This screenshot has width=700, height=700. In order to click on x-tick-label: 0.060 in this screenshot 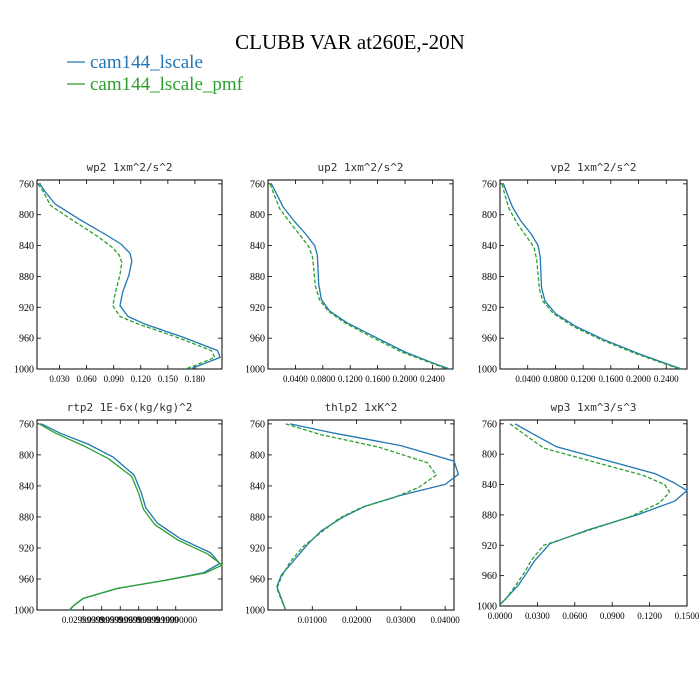, I will do `click(87, 379)`.